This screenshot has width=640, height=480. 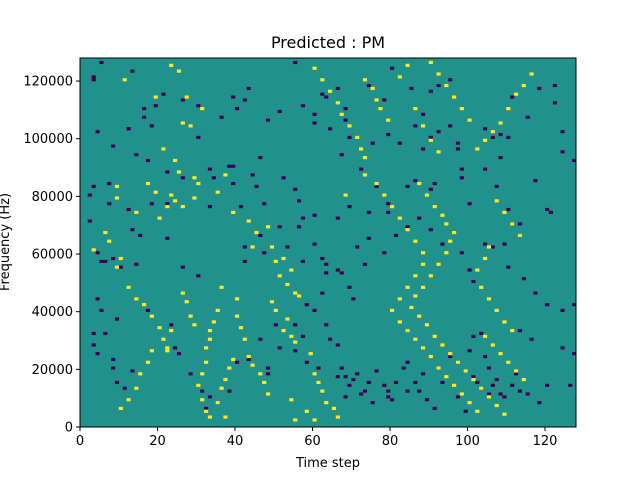 I want to click on y-axis: 0 20000 40000 60000 80000 100000 120000, so click(x=51, y=255).